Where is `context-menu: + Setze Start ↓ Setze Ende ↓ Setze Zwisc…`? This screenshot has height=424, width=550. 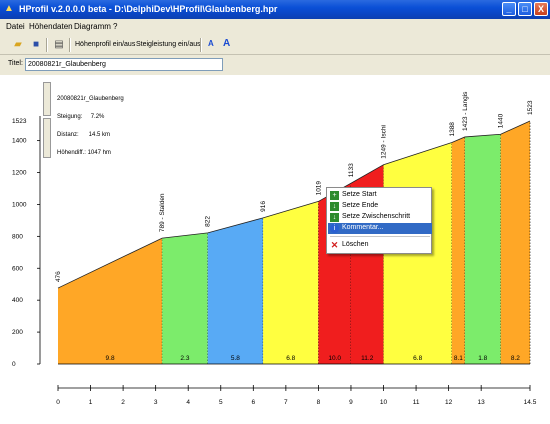 context-menu: + Setze Start ↓ Setze Ende ↓ Setze Zwisc… is located at coordinates (379, 220).